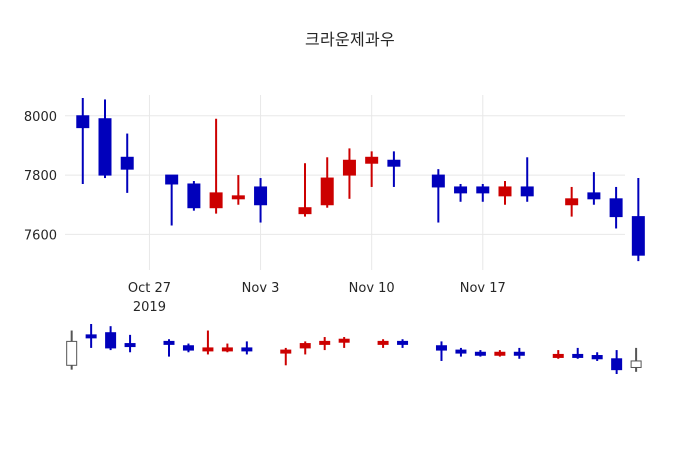 The image size is (700, 450). What do you see at coordinates (483, 288) in the screenshot?
I see `x-axis-tick-label: Nov 17` at bounding box center [483, 288].